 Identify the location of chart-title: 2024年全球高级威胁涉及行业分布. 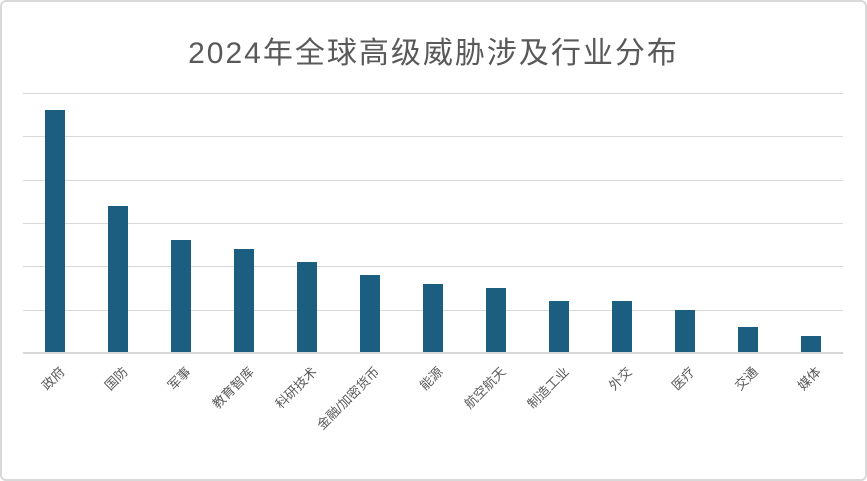
(433, 53).